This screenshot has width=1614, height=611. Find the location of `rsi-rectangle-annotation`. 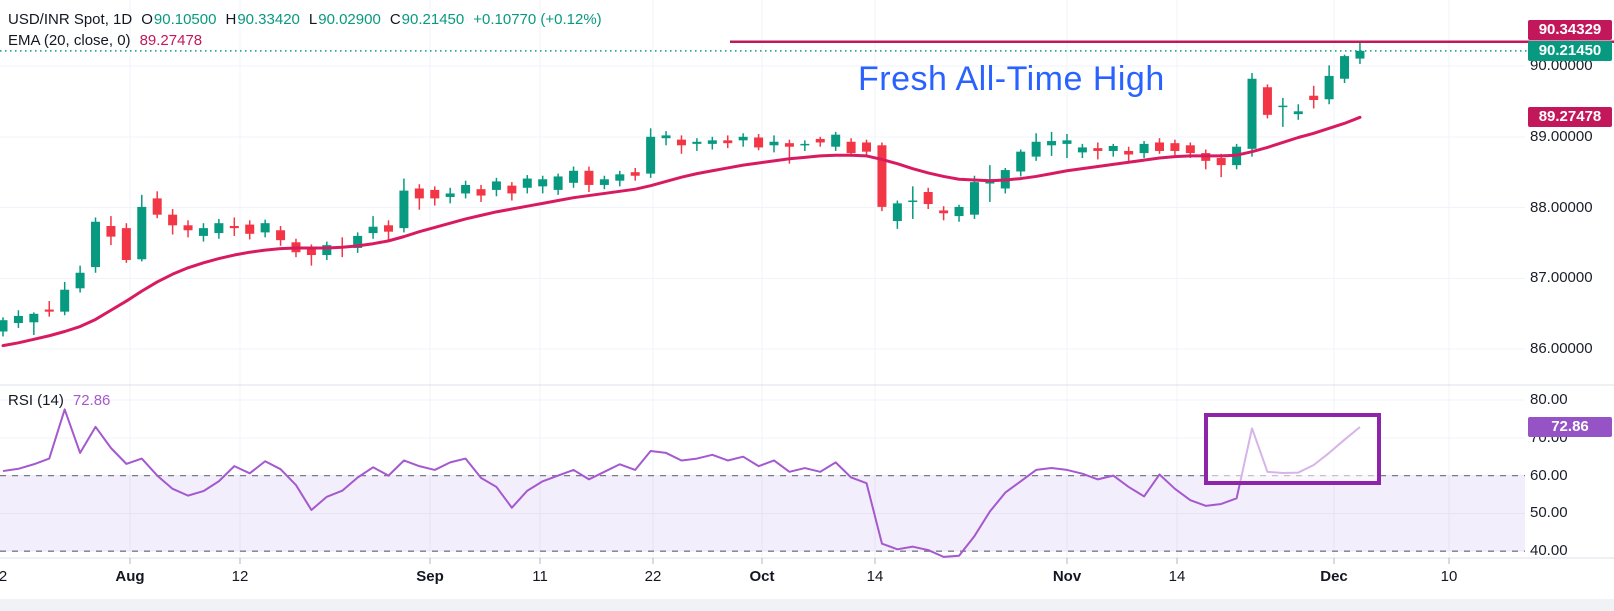

rsi-rectangle-annotation is located at coordinates (1292, 449).